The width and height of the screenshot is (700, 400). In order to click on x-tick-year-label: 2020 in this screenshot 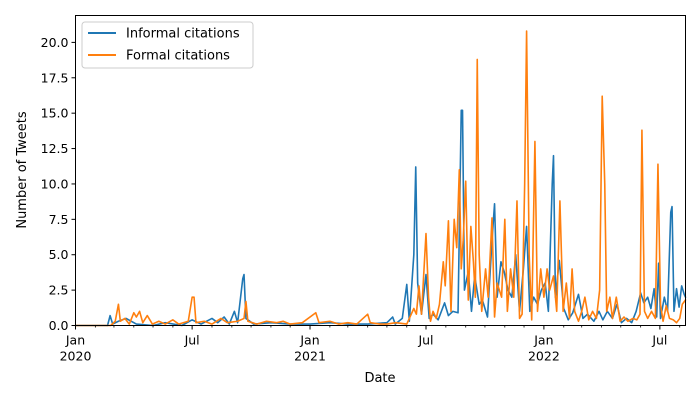, I will do `click(76, 356)`.